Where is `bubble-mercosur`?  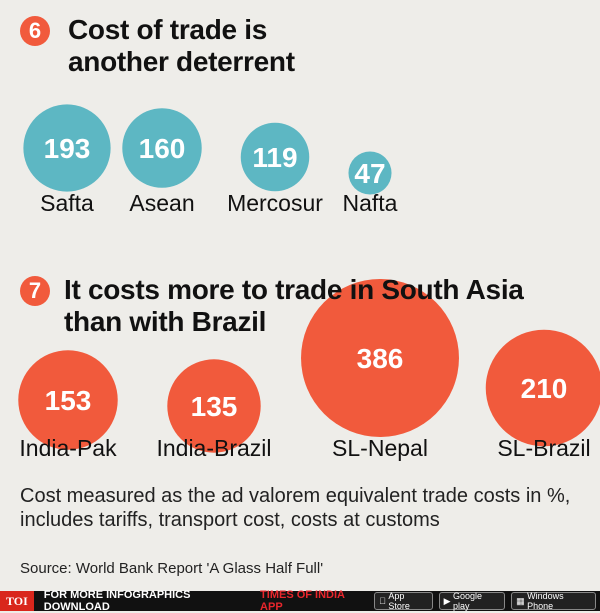
bubble-mercosur is located at coordinates (275, 157).